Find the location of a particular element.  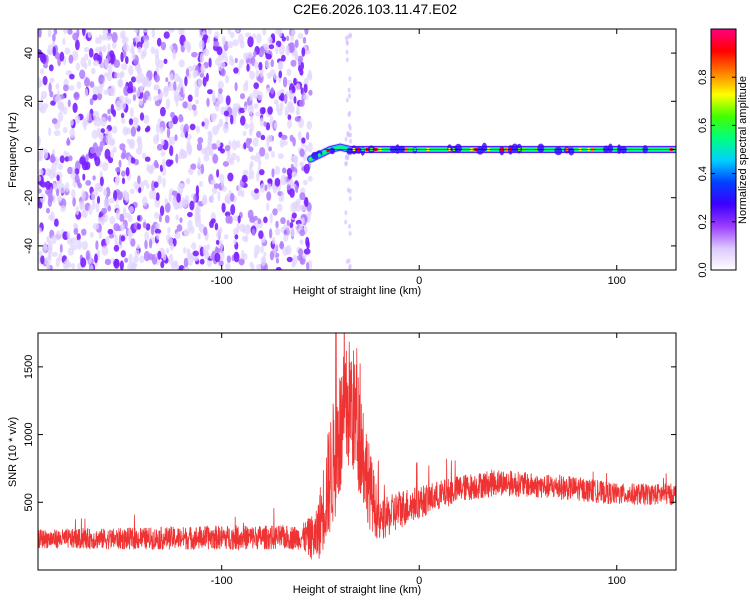

y-tick-label: 20 is located at coordinates (29, 101).